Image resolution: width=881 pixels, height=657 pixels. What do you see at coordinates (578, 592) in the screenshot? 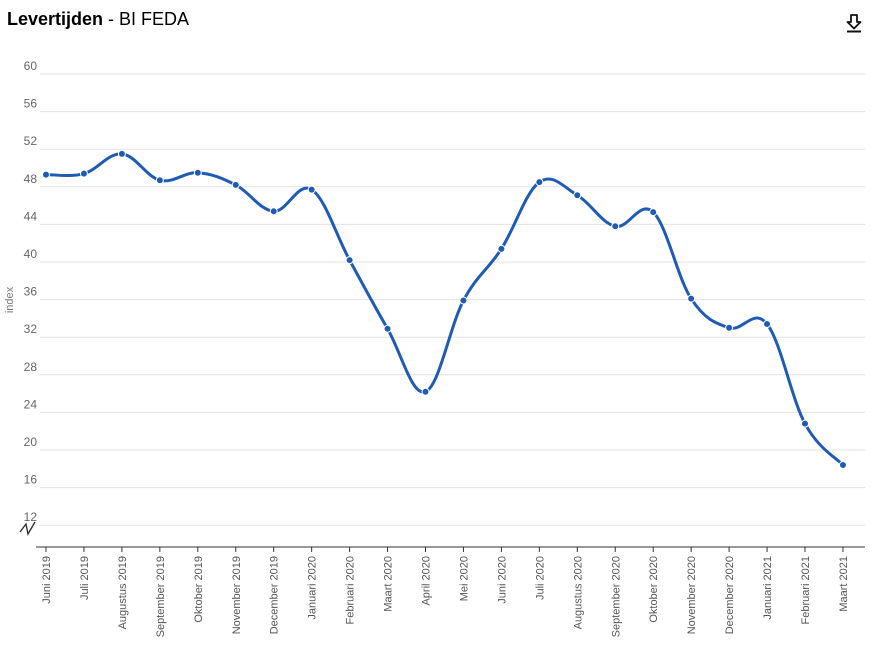
I see `x-tick-label: Augustus 2020` at bounding box center [578, 592].